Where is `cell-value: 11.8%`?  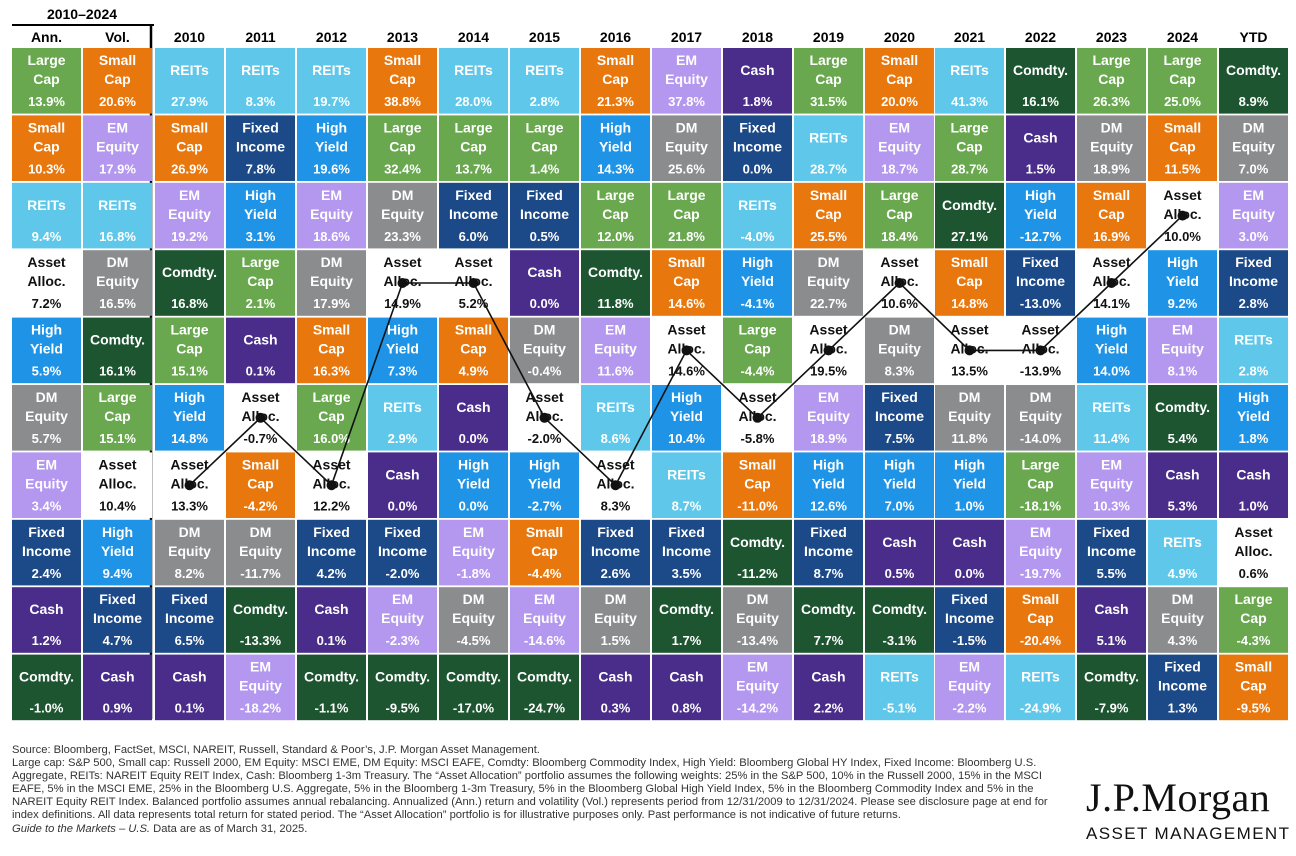 cell-value: 11.8% is located at coordinates (969, 438).